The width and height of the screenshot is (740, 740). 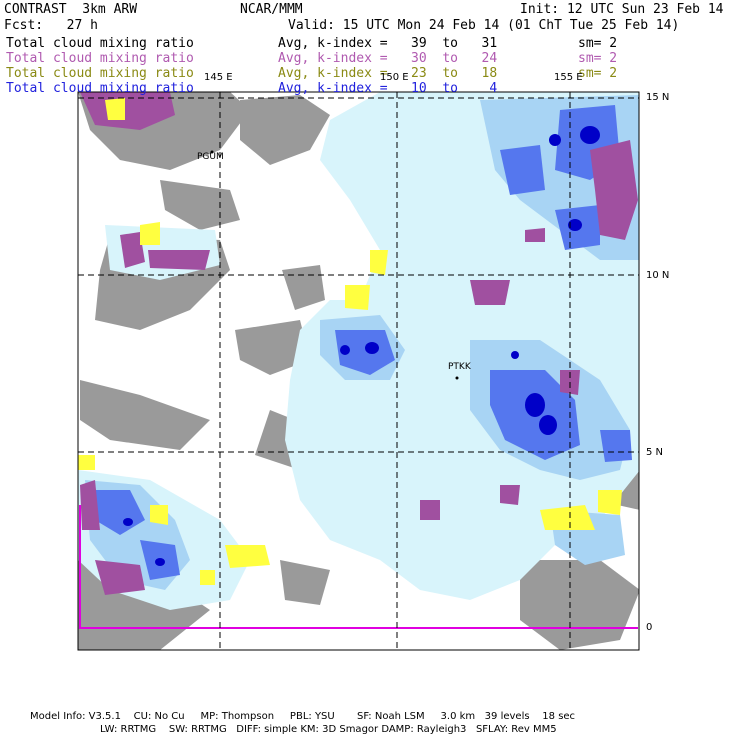 I want to click on lat-label-15n: 15 N, so click(x=658, y=97).